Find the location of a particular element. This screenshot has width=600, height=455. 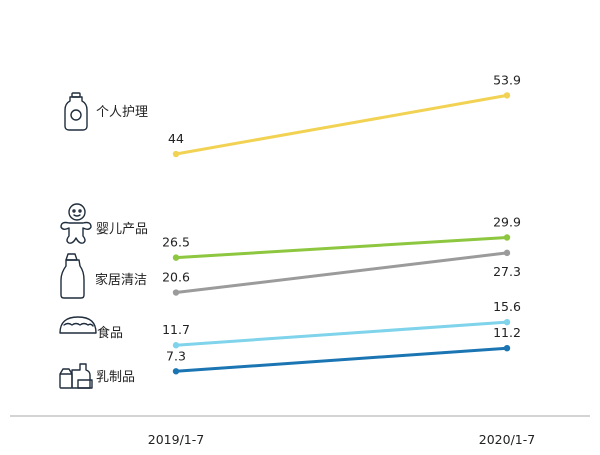

series-2-line is located at coordinates (341, 273).